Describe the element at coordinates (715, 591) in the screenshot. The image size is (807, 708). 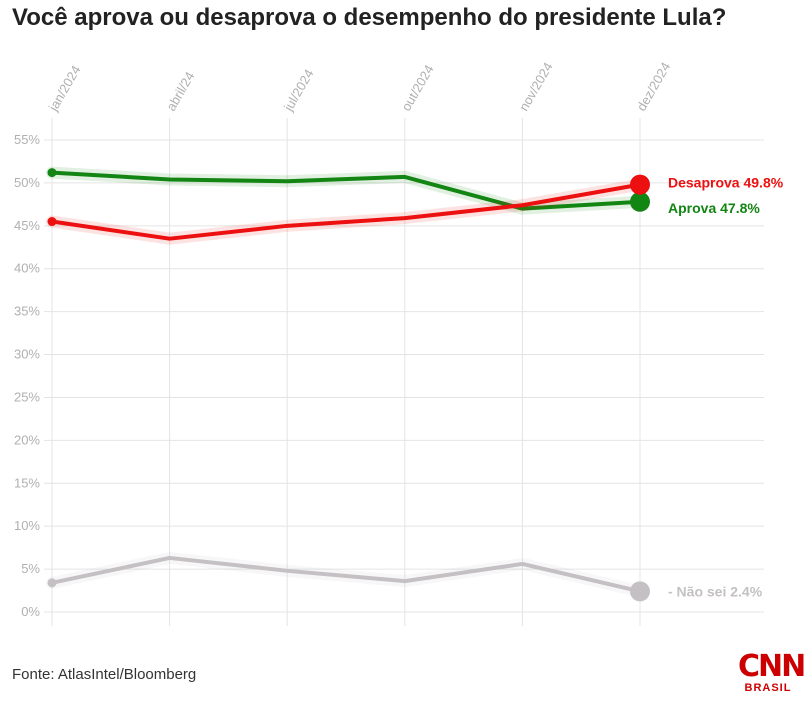
I see `series-end-label: - Não sei 2.4%` at that location.